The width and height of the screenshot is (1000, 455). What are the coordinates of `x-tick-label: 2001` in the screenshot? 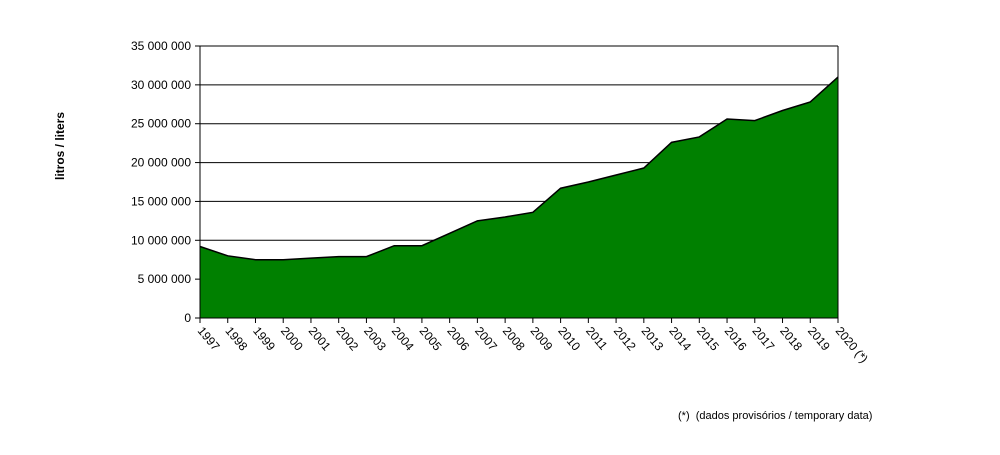 It's located at (320, 339).